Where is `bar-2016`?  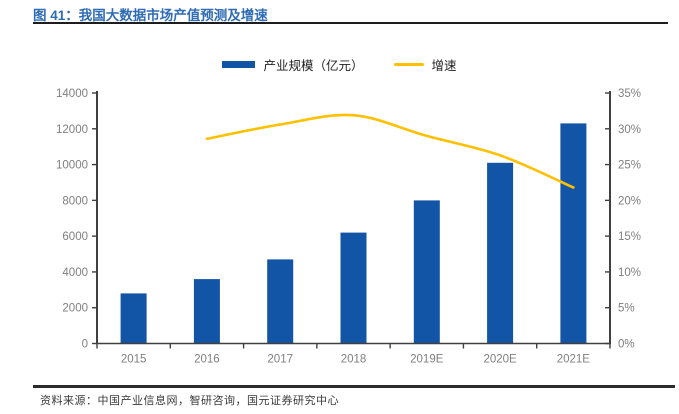 bar-2016 is located at coordinates (206, 311).